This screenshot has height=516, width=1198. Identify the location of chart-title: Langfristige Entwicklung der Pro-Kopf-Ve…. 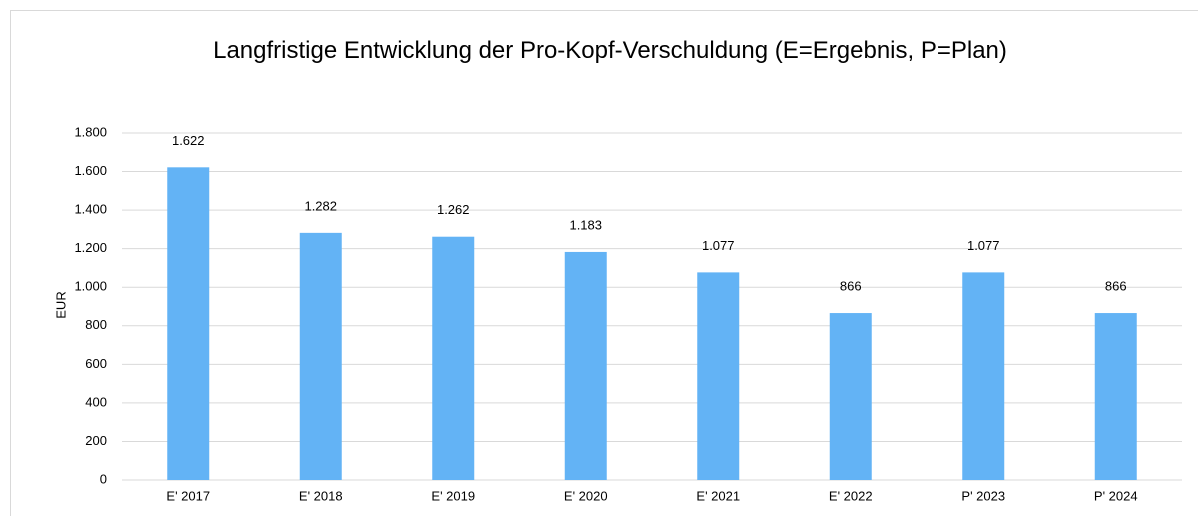
(610, 50).